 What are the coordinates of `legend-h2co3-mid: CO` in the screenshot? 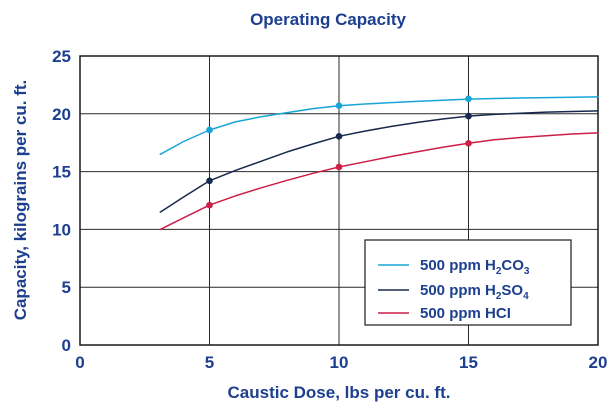 It's located at (512, 265).